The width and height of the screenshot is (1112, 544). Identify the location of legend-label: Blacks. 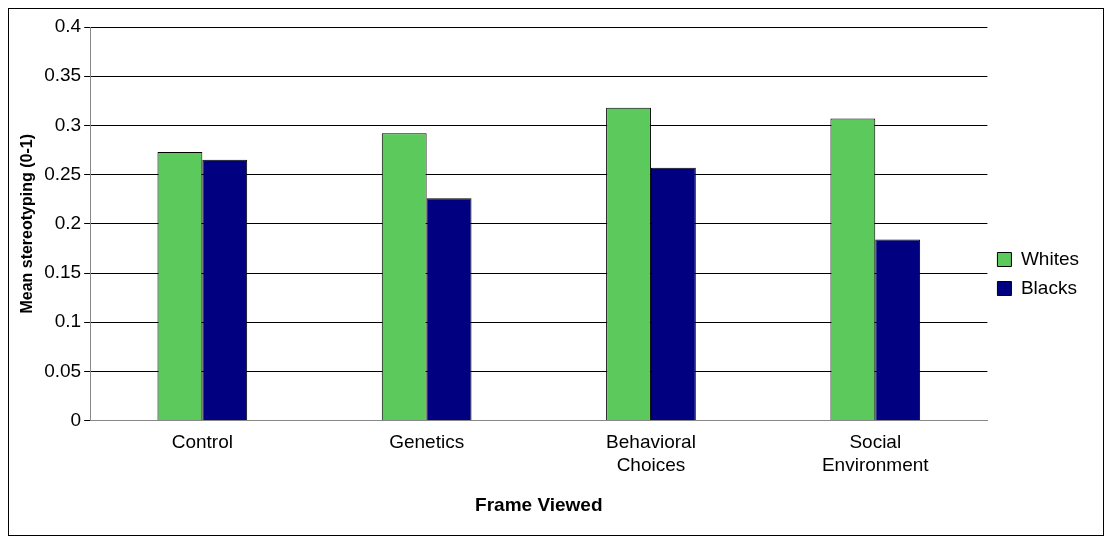
(1048, 287).